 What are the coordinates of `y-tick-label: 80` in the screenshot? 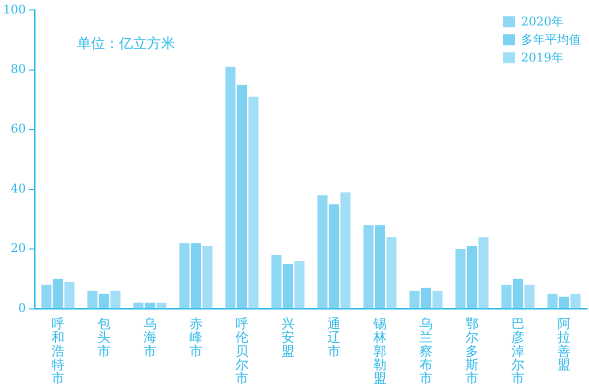 It's located at (18, 69).